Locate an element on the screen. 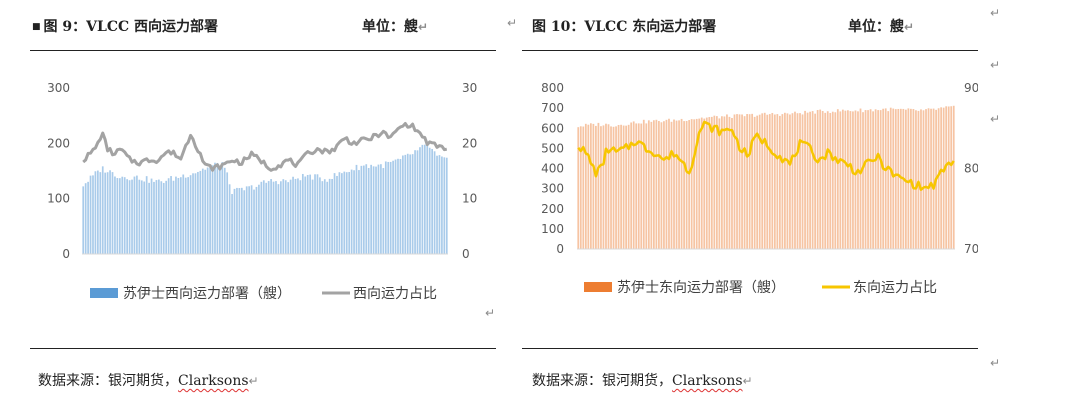 The width and height of the screenshot is (1080, 412). legend: 苏伊士西向运力部署（艘） 西向运力占比 is located at coordinates (263, 294).